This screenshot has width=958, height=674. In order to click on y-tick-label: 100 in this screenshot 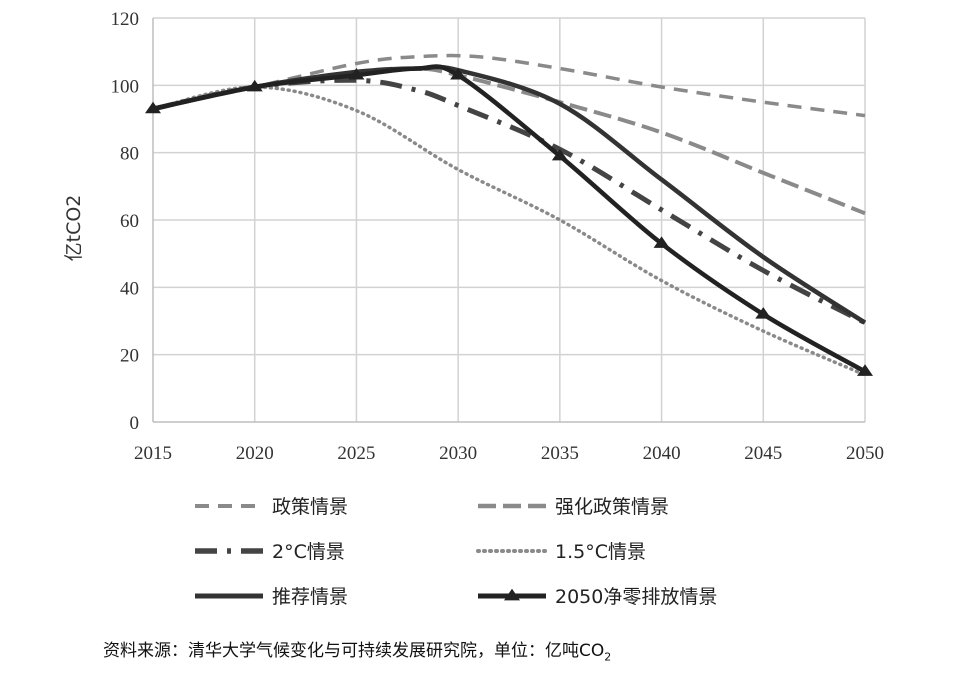, I will do `click(125, 86)`.